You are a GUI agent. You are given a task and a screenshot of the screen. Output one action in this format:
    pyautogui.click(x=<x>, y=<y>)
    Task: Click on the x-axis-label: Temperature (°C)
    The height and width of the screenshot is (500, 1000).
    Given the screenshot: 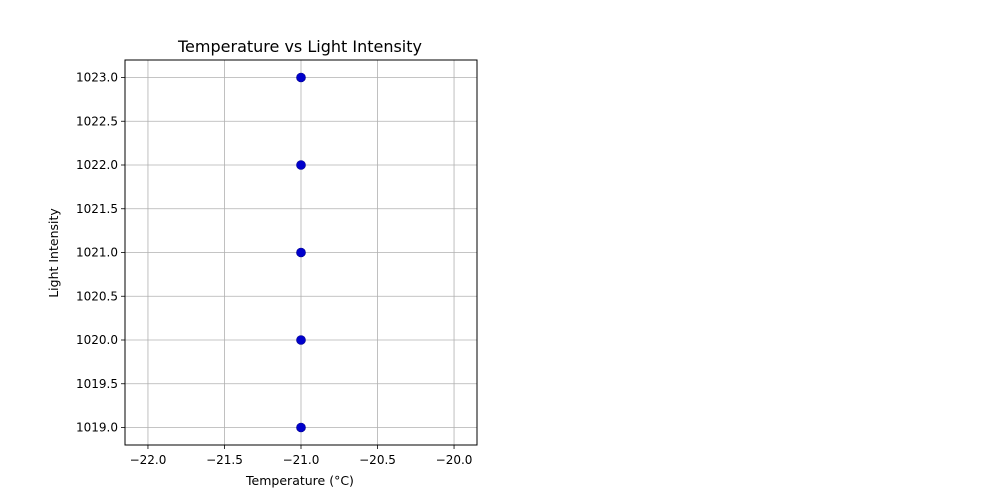 What is the action you would take?
    pyautogui.click(x=299, y=480)
    